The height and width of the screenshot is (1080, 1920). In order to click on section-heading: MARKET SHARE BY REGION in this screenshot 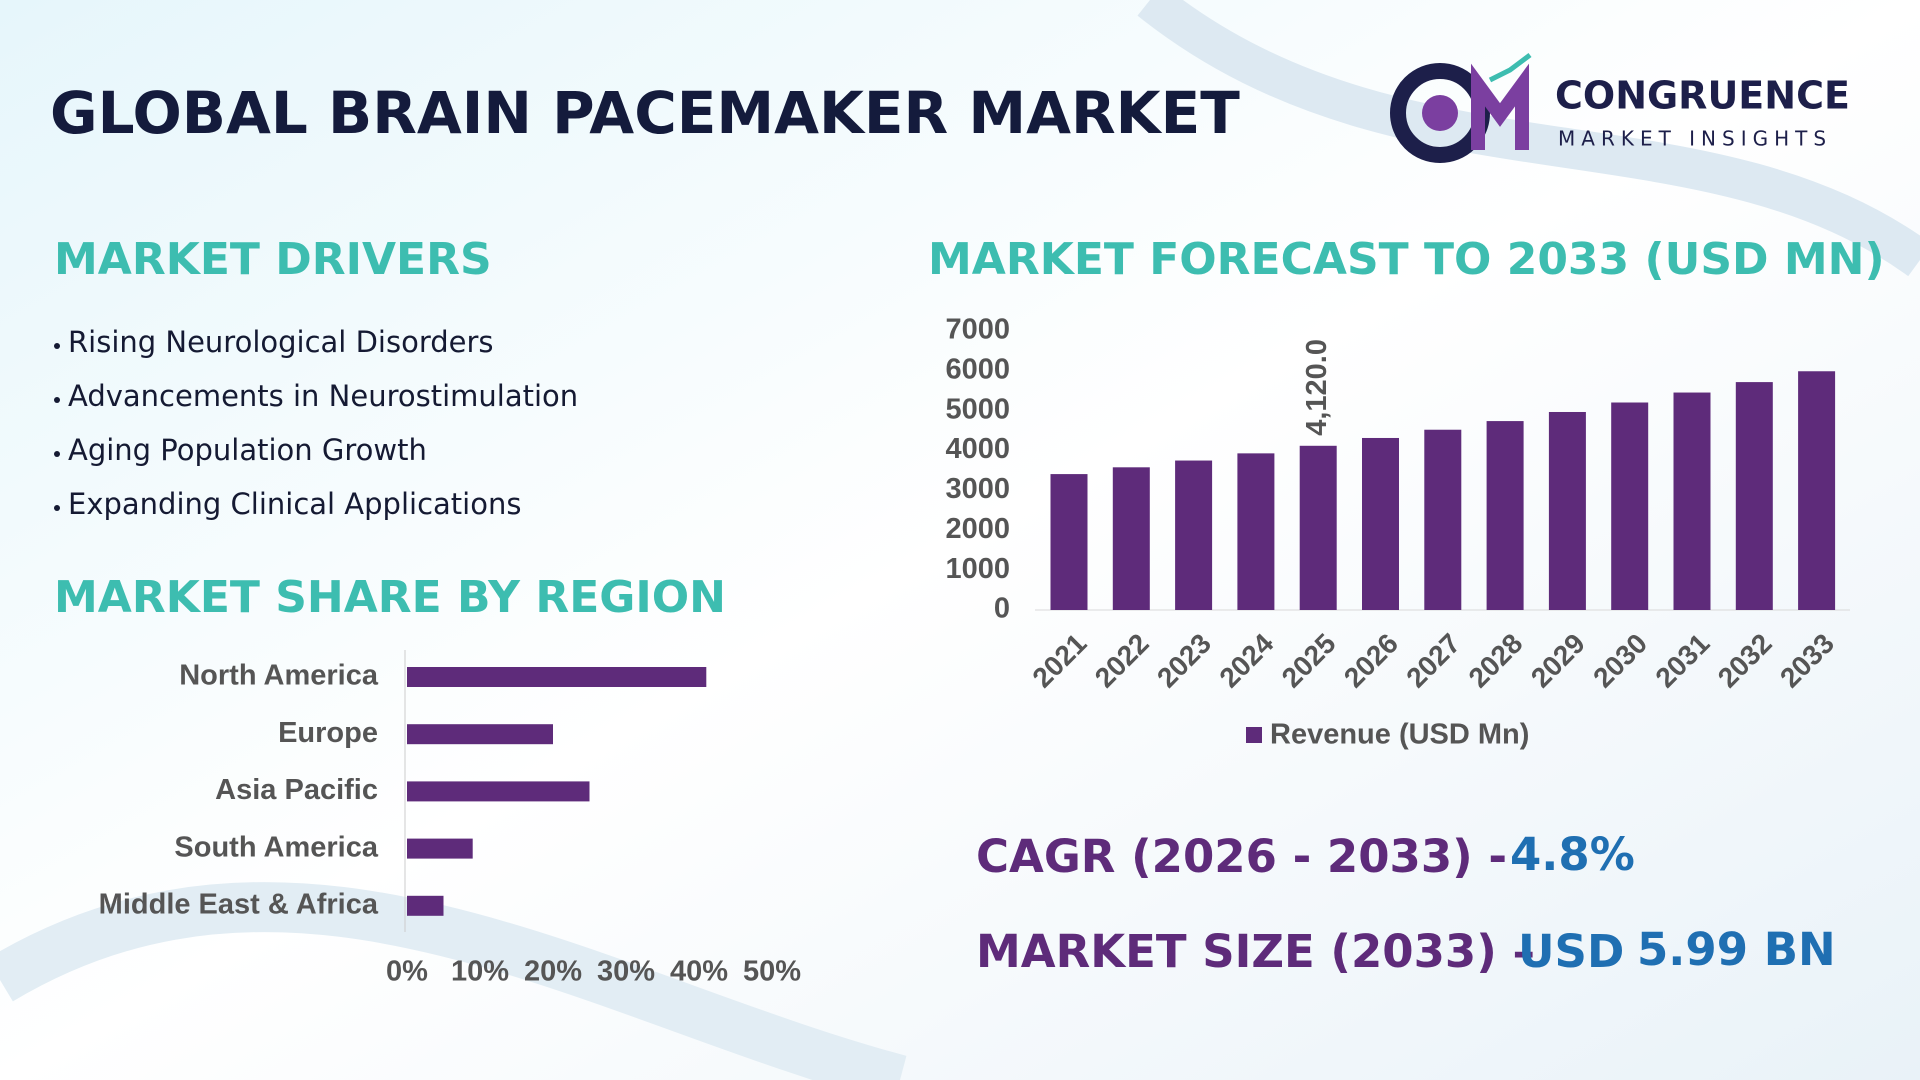, I will do `click(390, 597)`.